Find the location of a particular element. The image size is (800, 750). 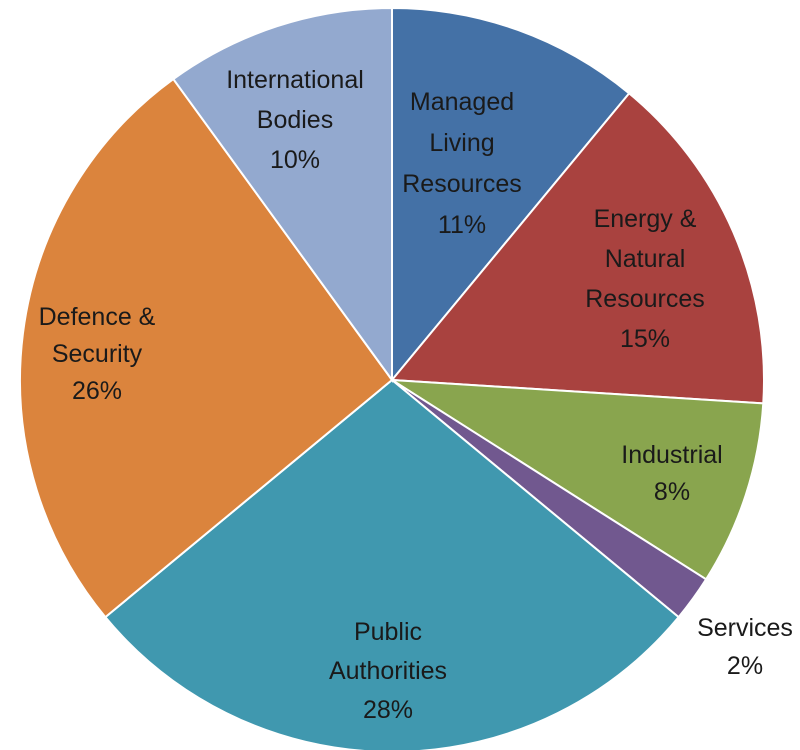

slice-value-label: 15% is located at coordinates (645, 339).